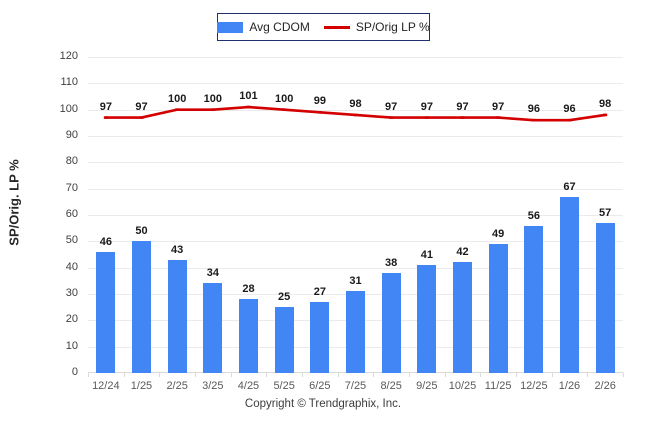 The image size is (646, 434). I want to click on bar-value-label: 56, so click(533, 215).